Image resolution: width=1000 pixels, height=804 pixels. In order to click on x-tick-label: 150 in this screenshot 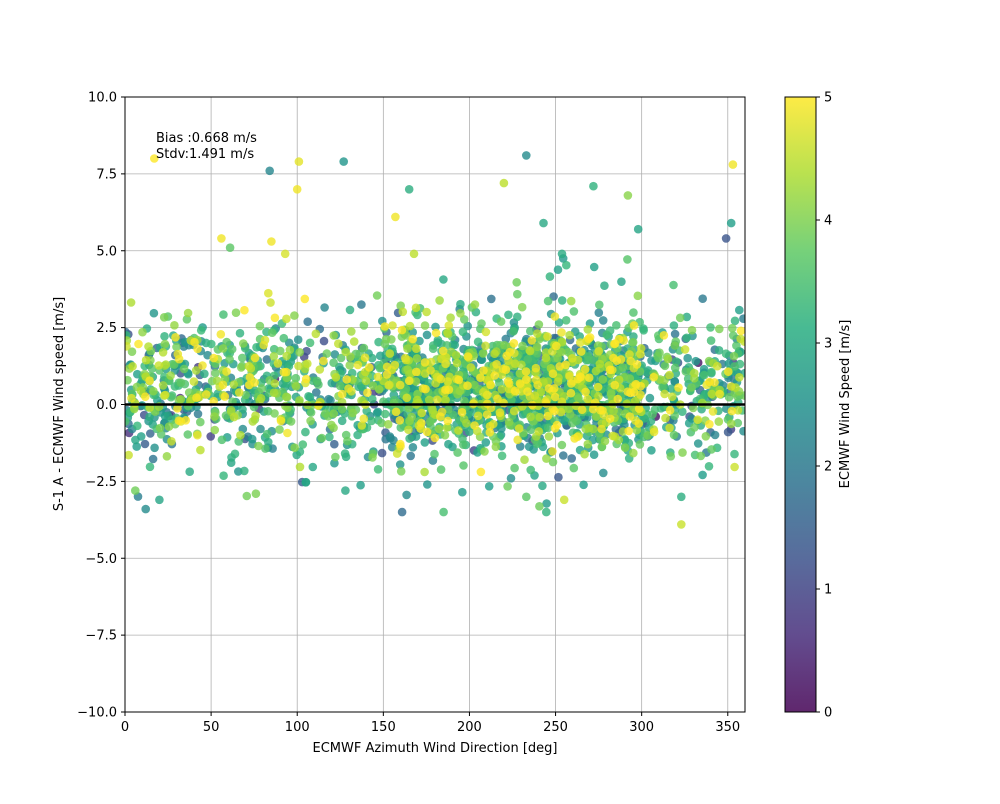, I will do `click(383, 727)`.